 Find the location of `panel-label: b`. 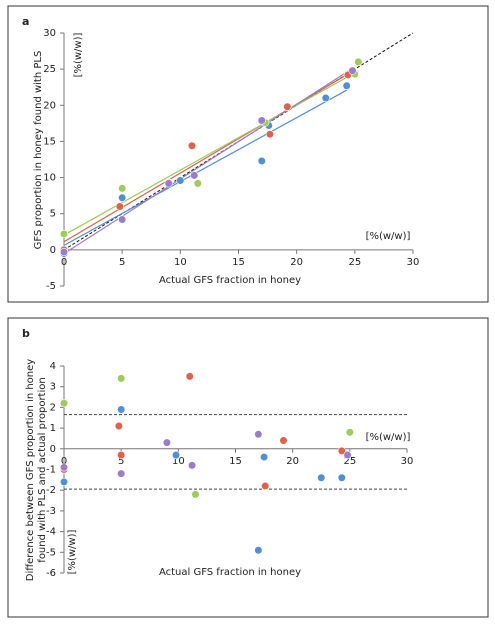

panel-label: b is located at coordinates (26, 333).